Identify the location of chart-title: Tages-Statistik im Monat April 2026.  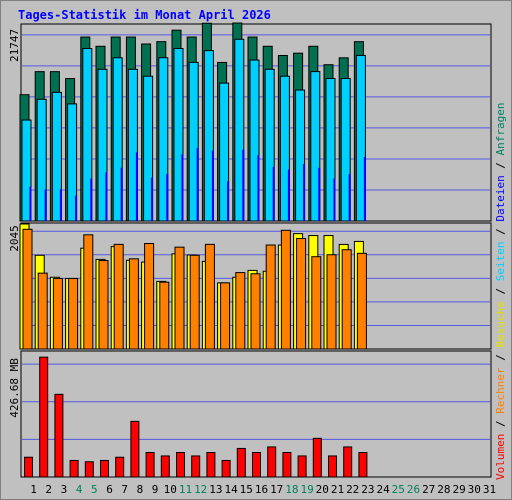
(144, 15).